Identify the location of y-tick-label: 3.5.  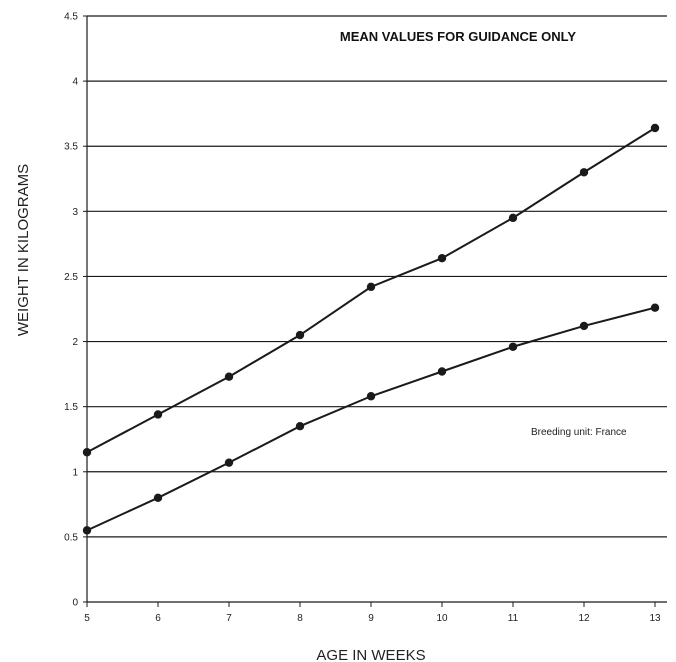
(71, 147).